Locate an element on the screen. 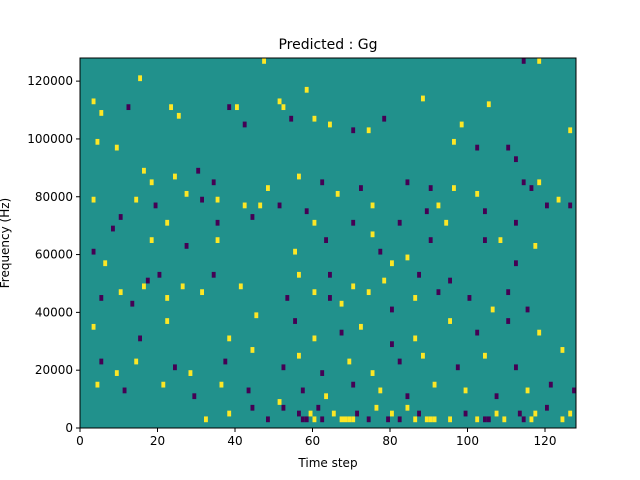  y-axis: 0 20000 40000 60000 80000 100000 120000 is located at coordinates (53, 254).